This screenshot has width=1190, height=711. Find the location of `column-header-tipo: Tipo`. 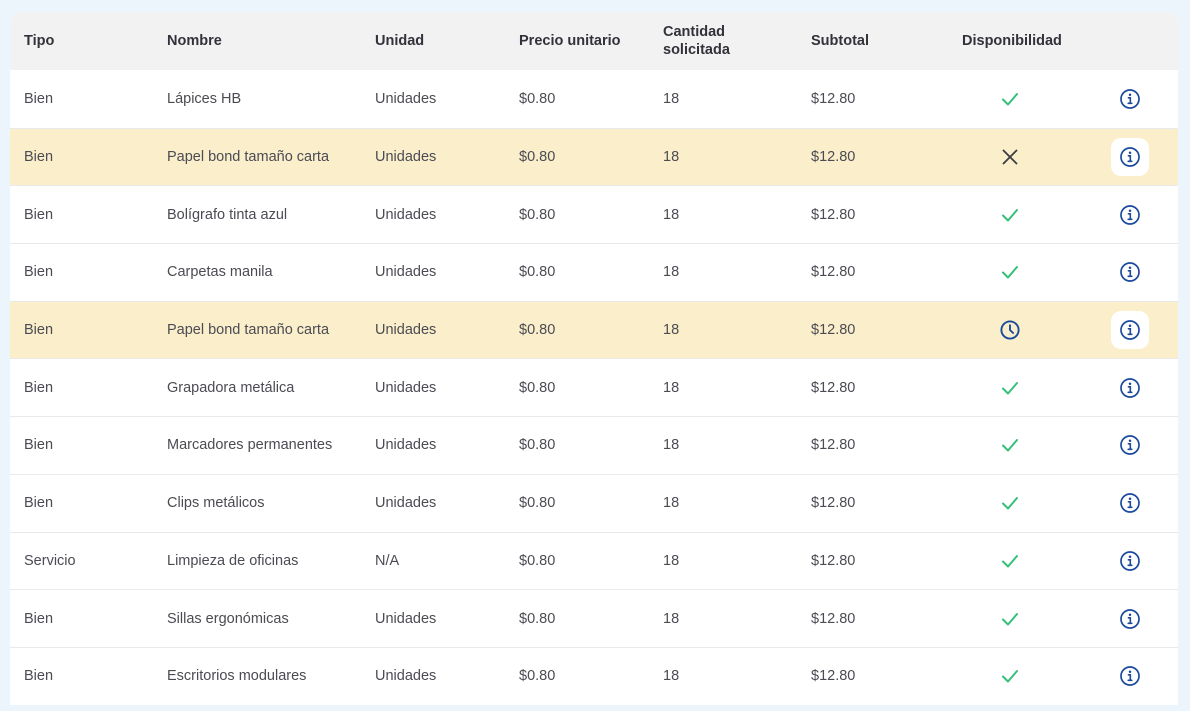

column-header-tipo: Tipo is located at coordinates (39, 40).